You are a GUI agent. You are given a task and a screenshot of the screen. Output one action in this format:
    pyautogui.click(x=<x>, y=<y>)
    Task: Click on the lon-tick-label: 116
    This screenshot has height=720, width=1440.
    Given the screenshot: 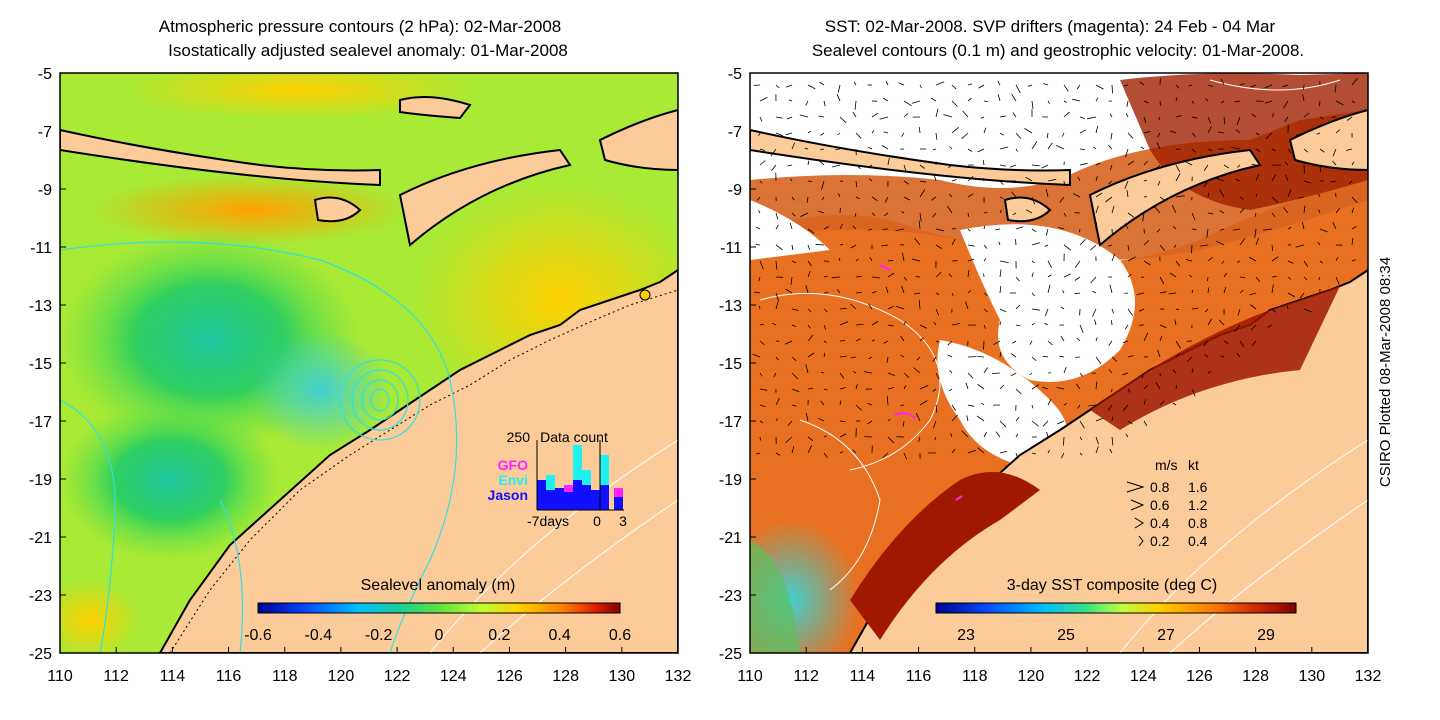 What is the action you would take?
    pyautogui.click(x=229, y=676)
    